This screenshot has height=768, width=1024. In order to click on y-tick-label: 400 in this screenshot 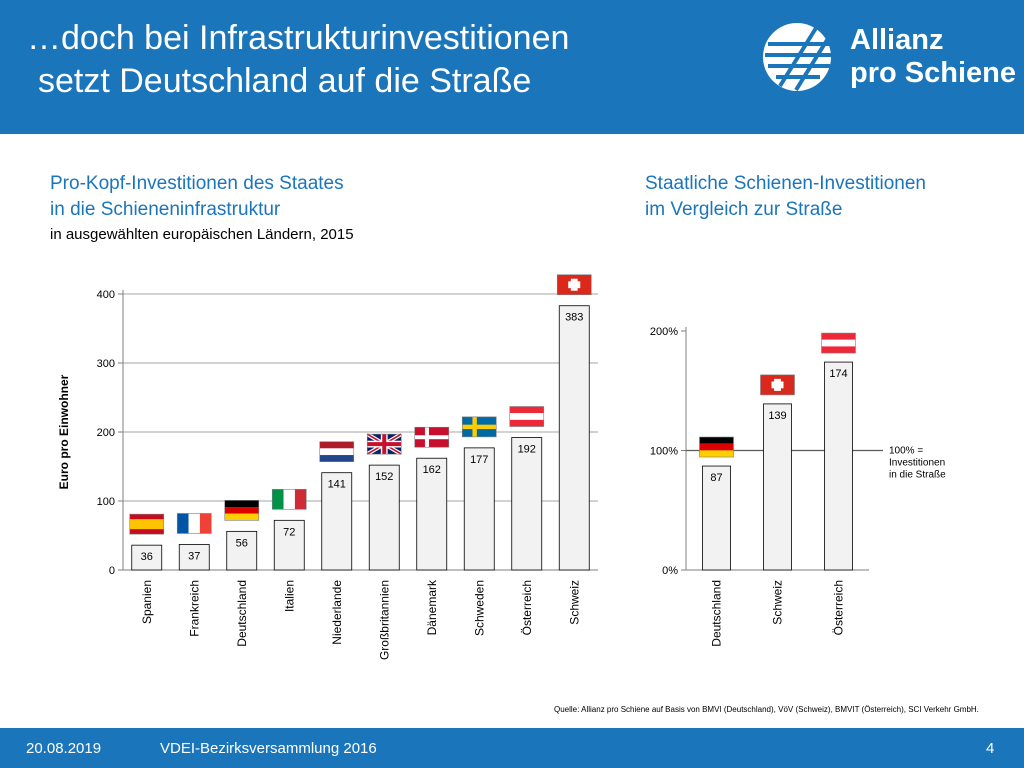, I will do `click(106, 295)`.